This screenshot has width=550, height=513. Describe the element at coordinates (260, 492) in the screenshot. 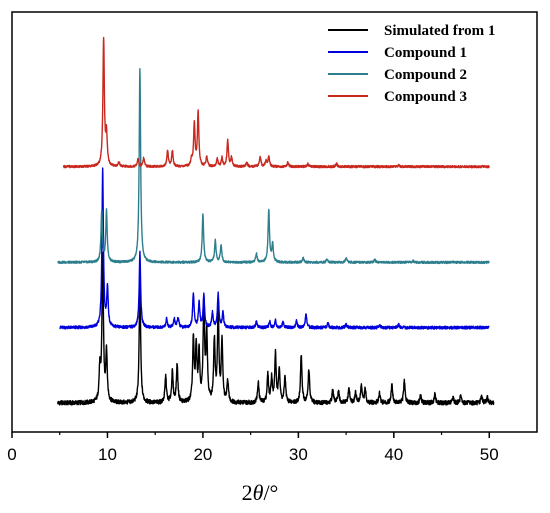

I see `x-axis-label: 2θ/°` at that location.